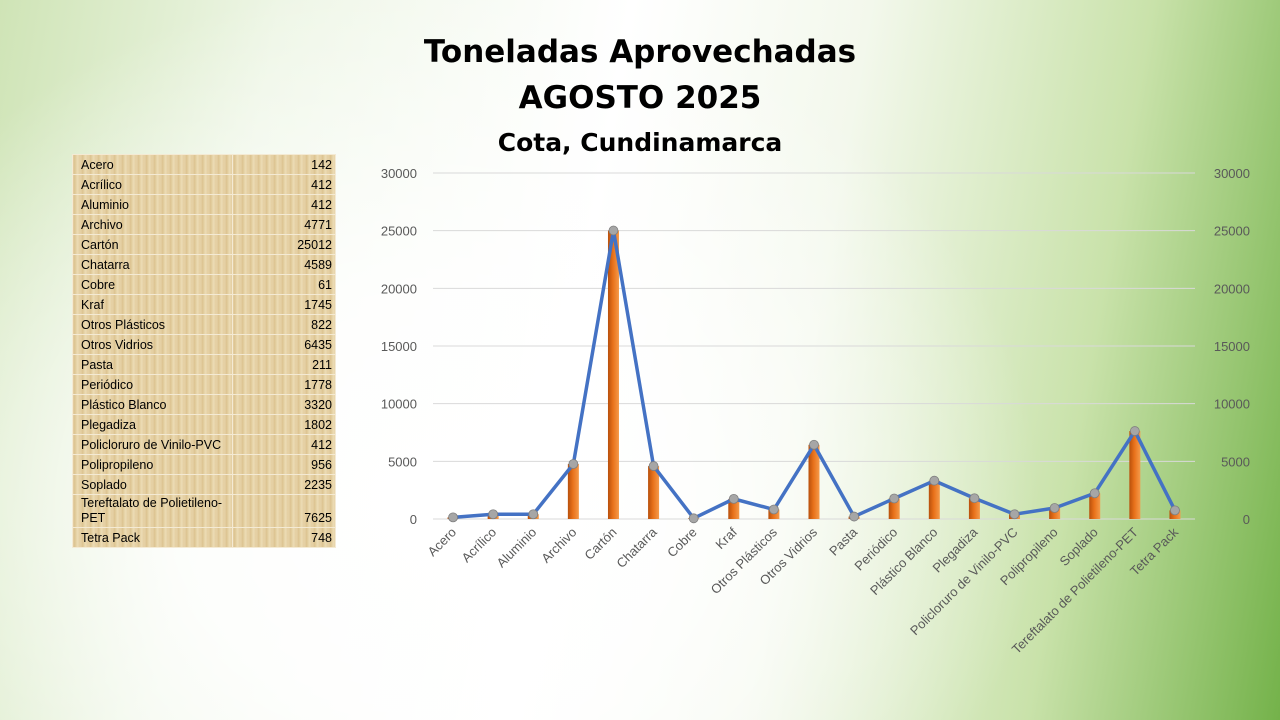 Image resolution: width=1280 pixels, height=720 pixels. What do you see at coordinates (204, 304) in the screenshot?
I see `table-row: Kraf 1745` at bounding box center [204, 304].